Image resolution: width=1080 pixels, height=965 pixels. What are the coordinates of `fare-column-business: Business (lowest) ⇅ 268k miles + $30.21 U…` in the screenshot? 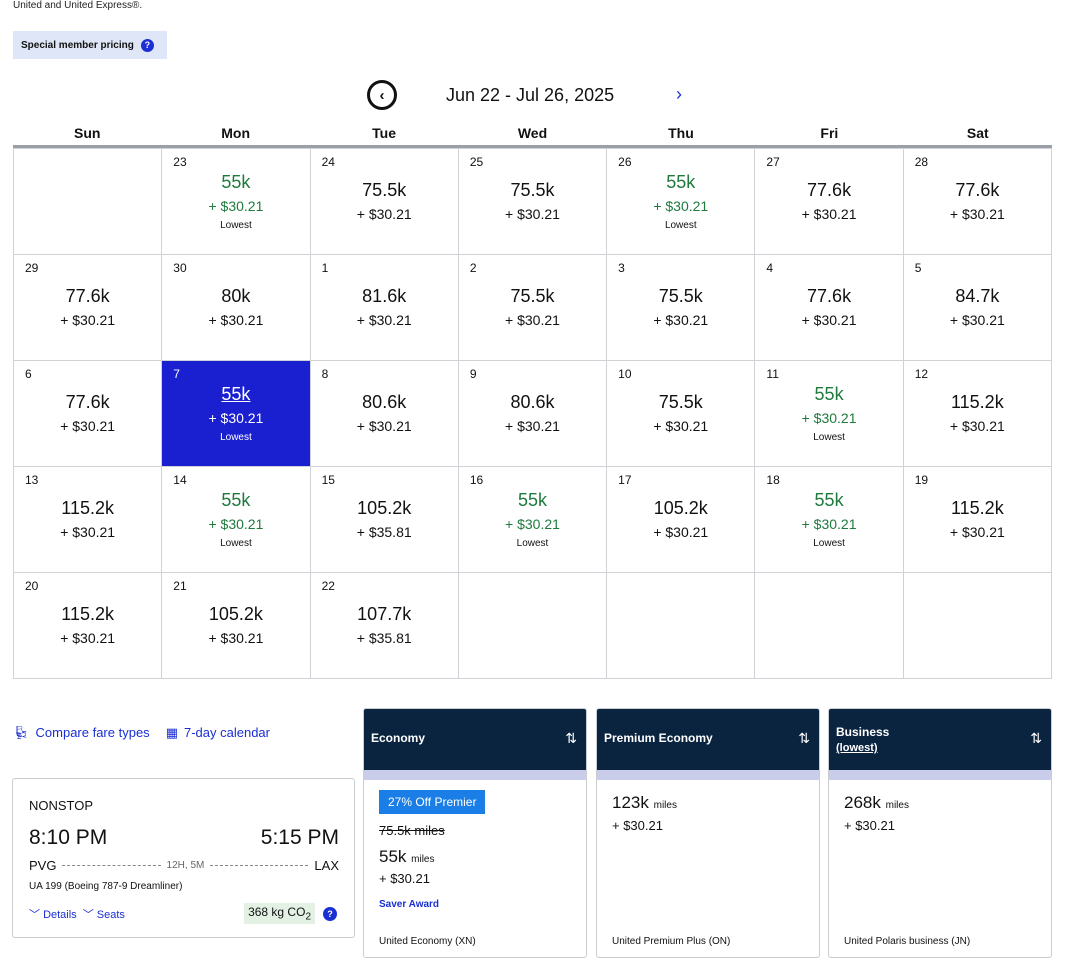 It's located at (940, 833).